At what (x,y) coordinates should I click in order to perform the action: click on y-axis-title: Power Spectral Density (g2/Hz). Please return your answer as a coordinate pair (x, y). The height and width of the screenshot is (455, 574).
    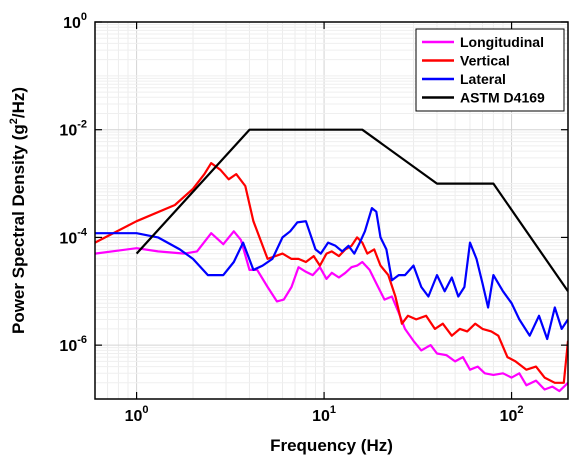
    Looking at the image, I should click on (18, 210).